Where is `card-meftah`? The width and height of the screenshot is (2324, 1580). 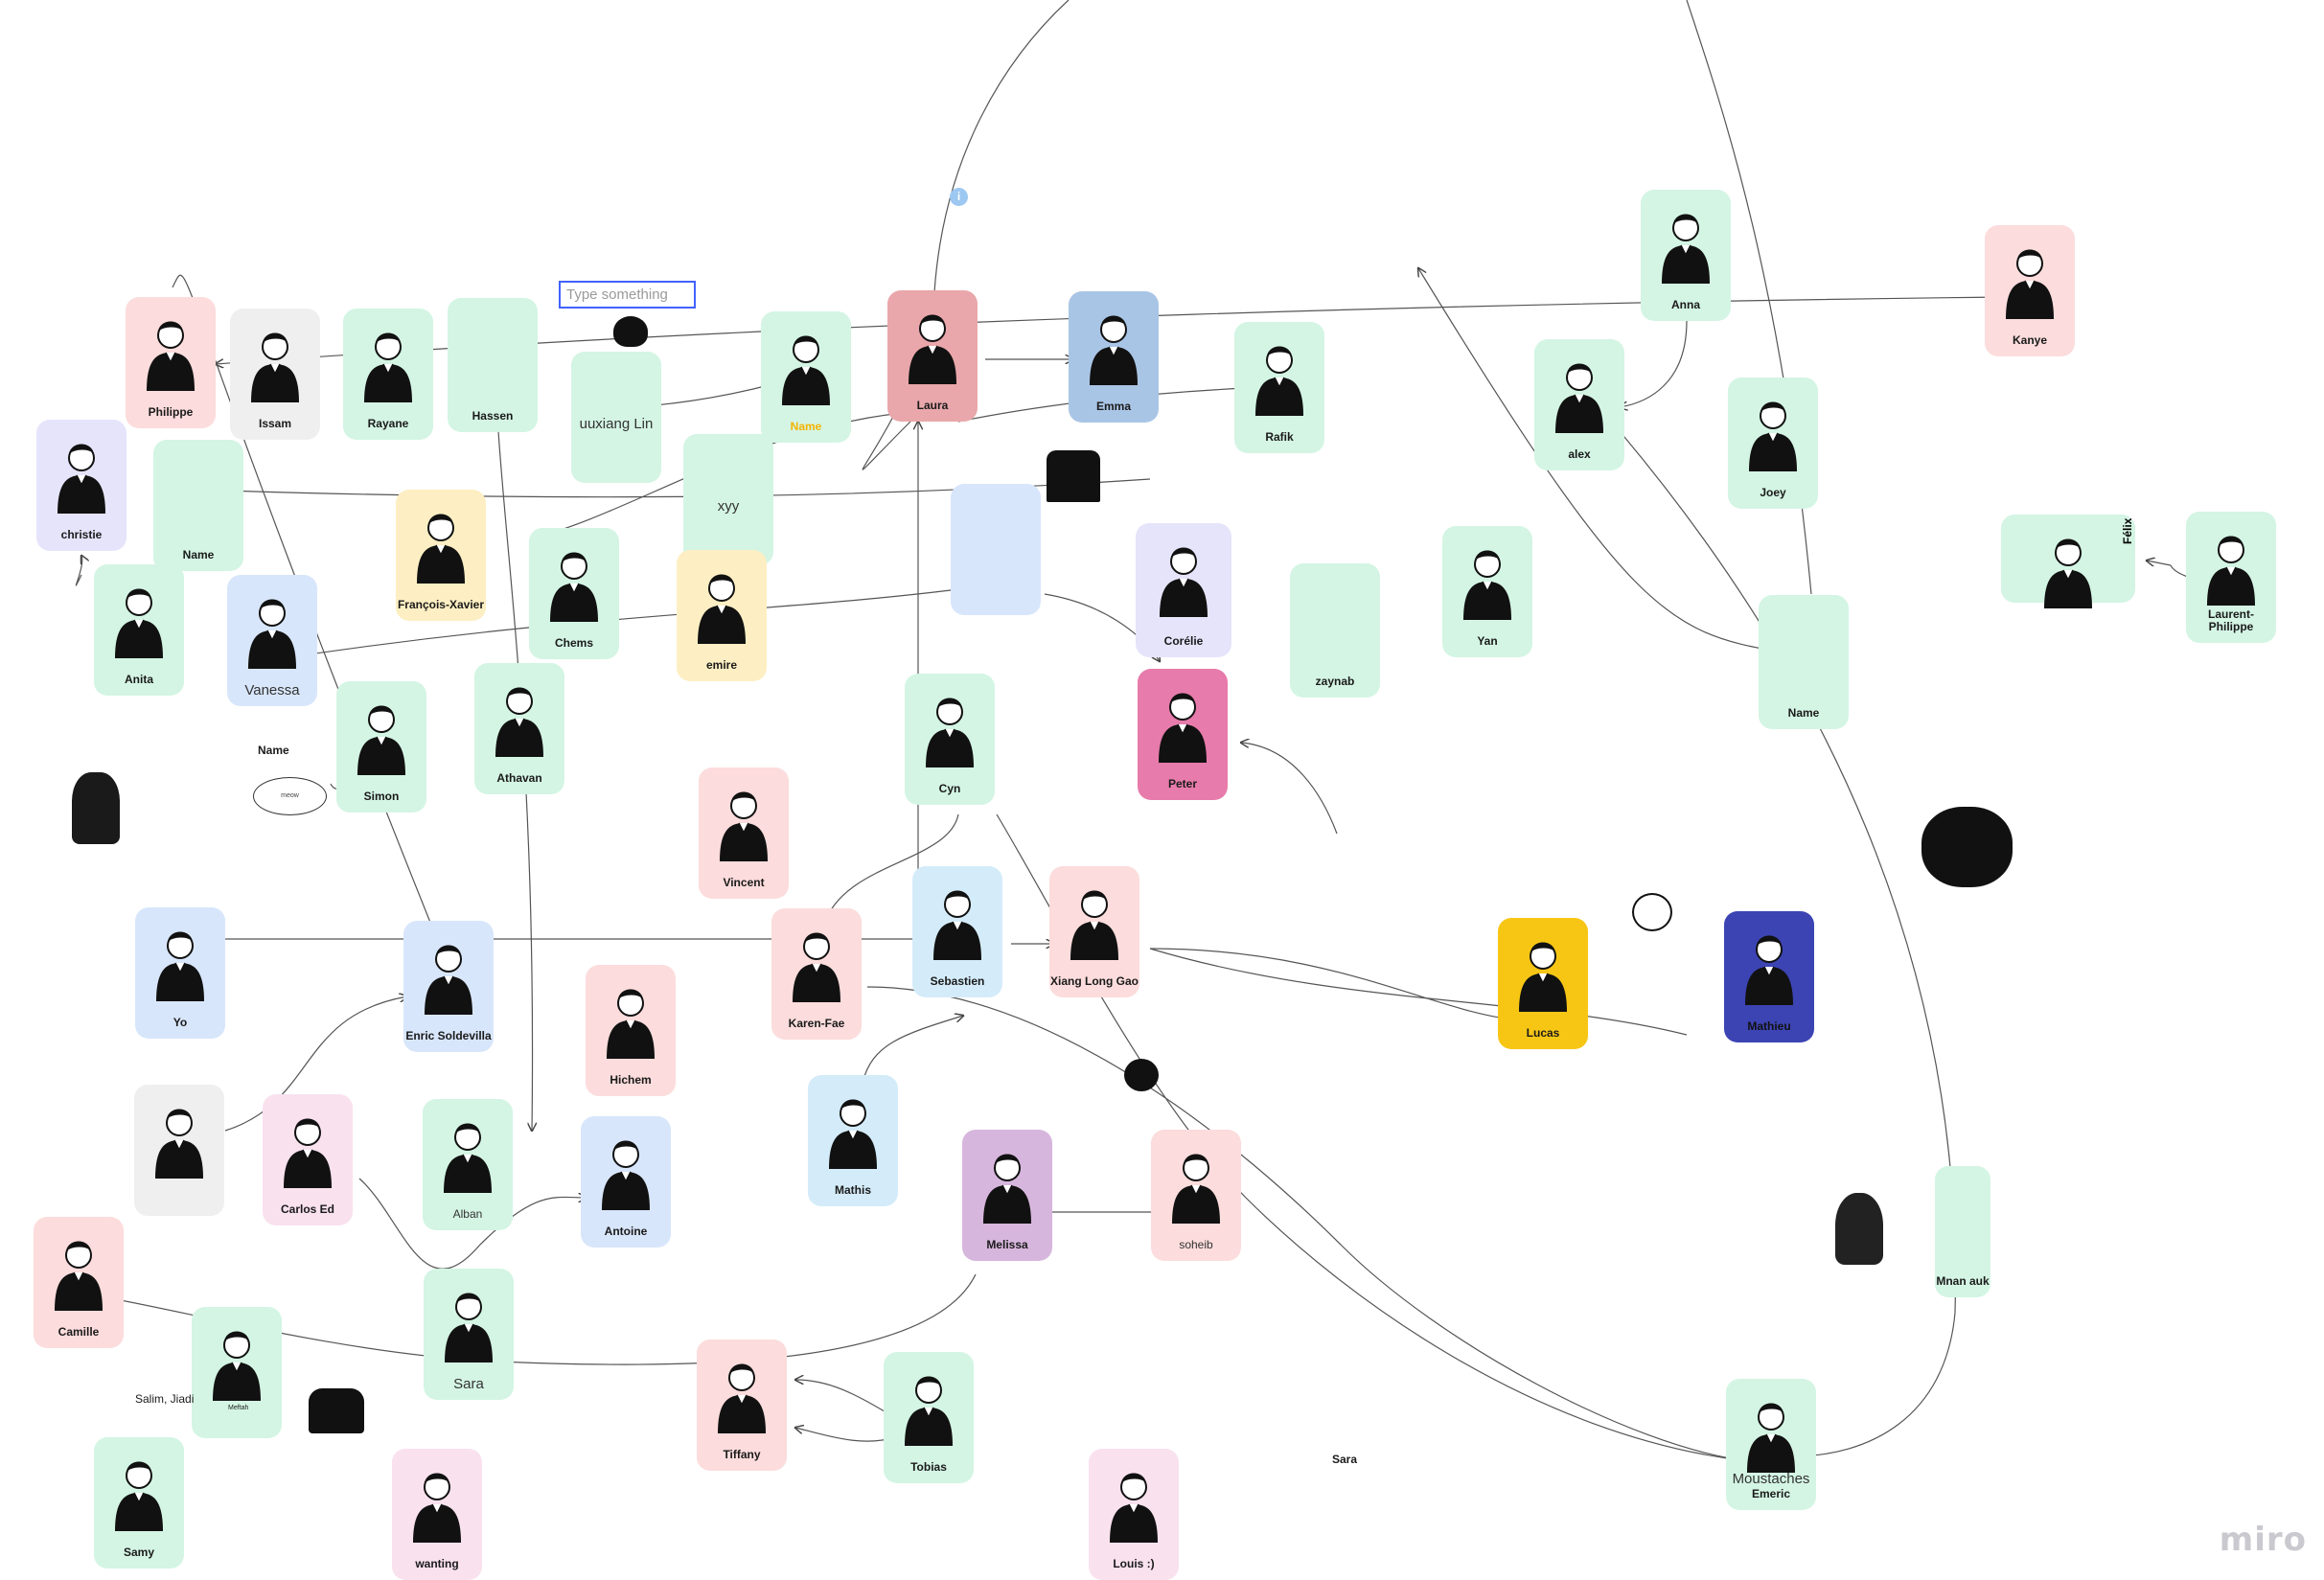 card-meftah is located at coordinates (237, 1373).